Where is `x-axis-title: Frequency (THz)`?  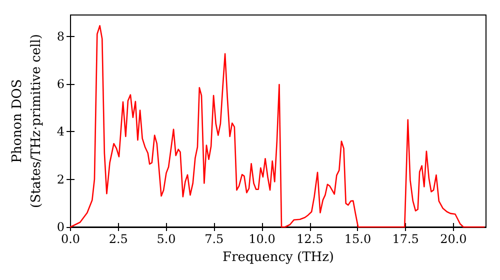 x-axis-title: Frequency (THz) is located at coordinates (278, 257).